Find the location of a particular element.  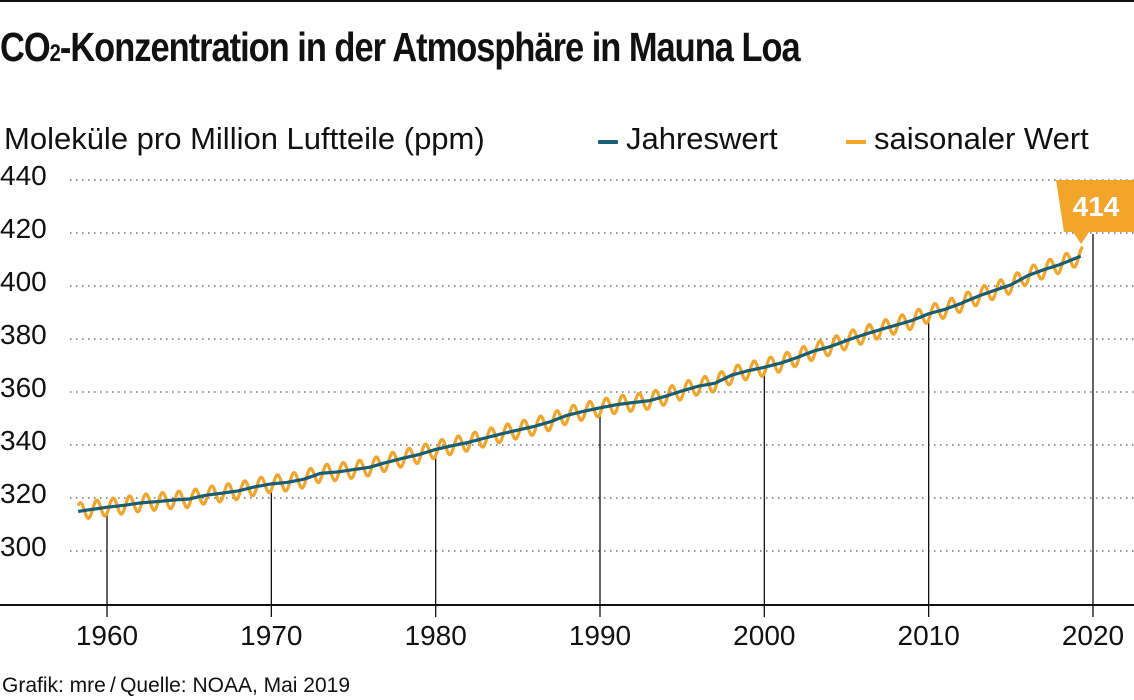

top-rule is located at coordinates (567, 1).